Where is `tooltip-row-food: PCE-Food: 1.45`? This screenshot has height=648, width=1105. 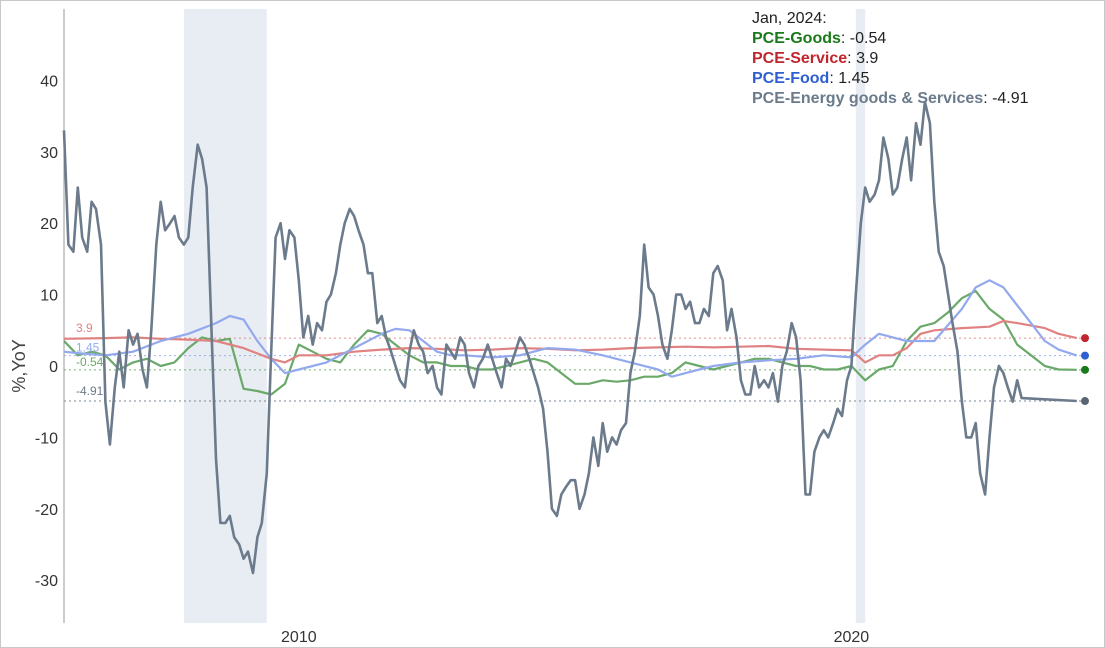 tooltip-row-food: PCE-Food: 1.45 is located at coordinates (811, 78).